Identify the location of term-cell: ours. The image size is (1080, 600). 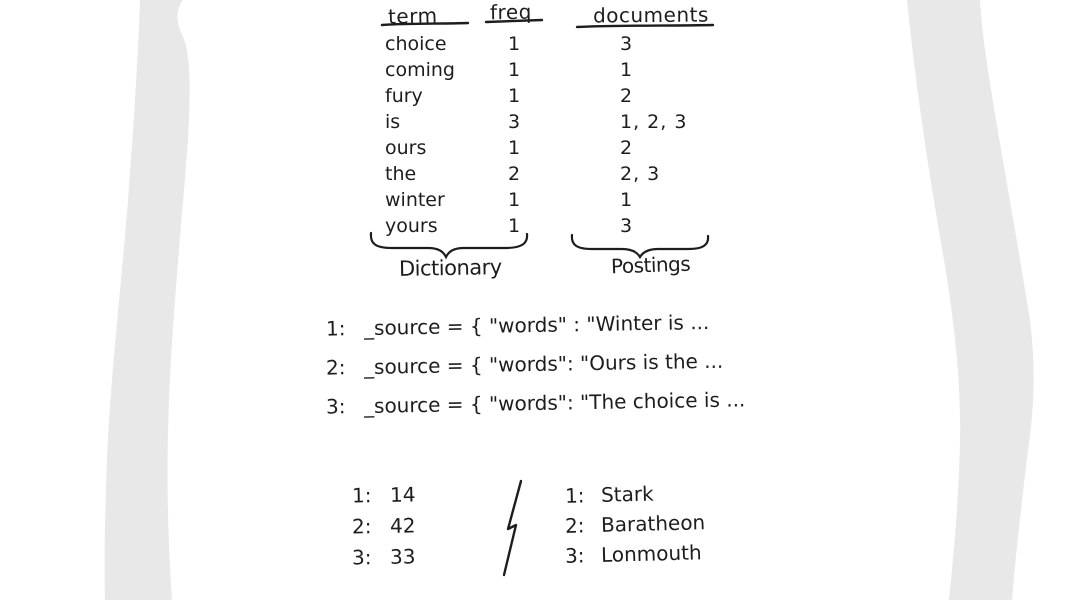
(406, 148).